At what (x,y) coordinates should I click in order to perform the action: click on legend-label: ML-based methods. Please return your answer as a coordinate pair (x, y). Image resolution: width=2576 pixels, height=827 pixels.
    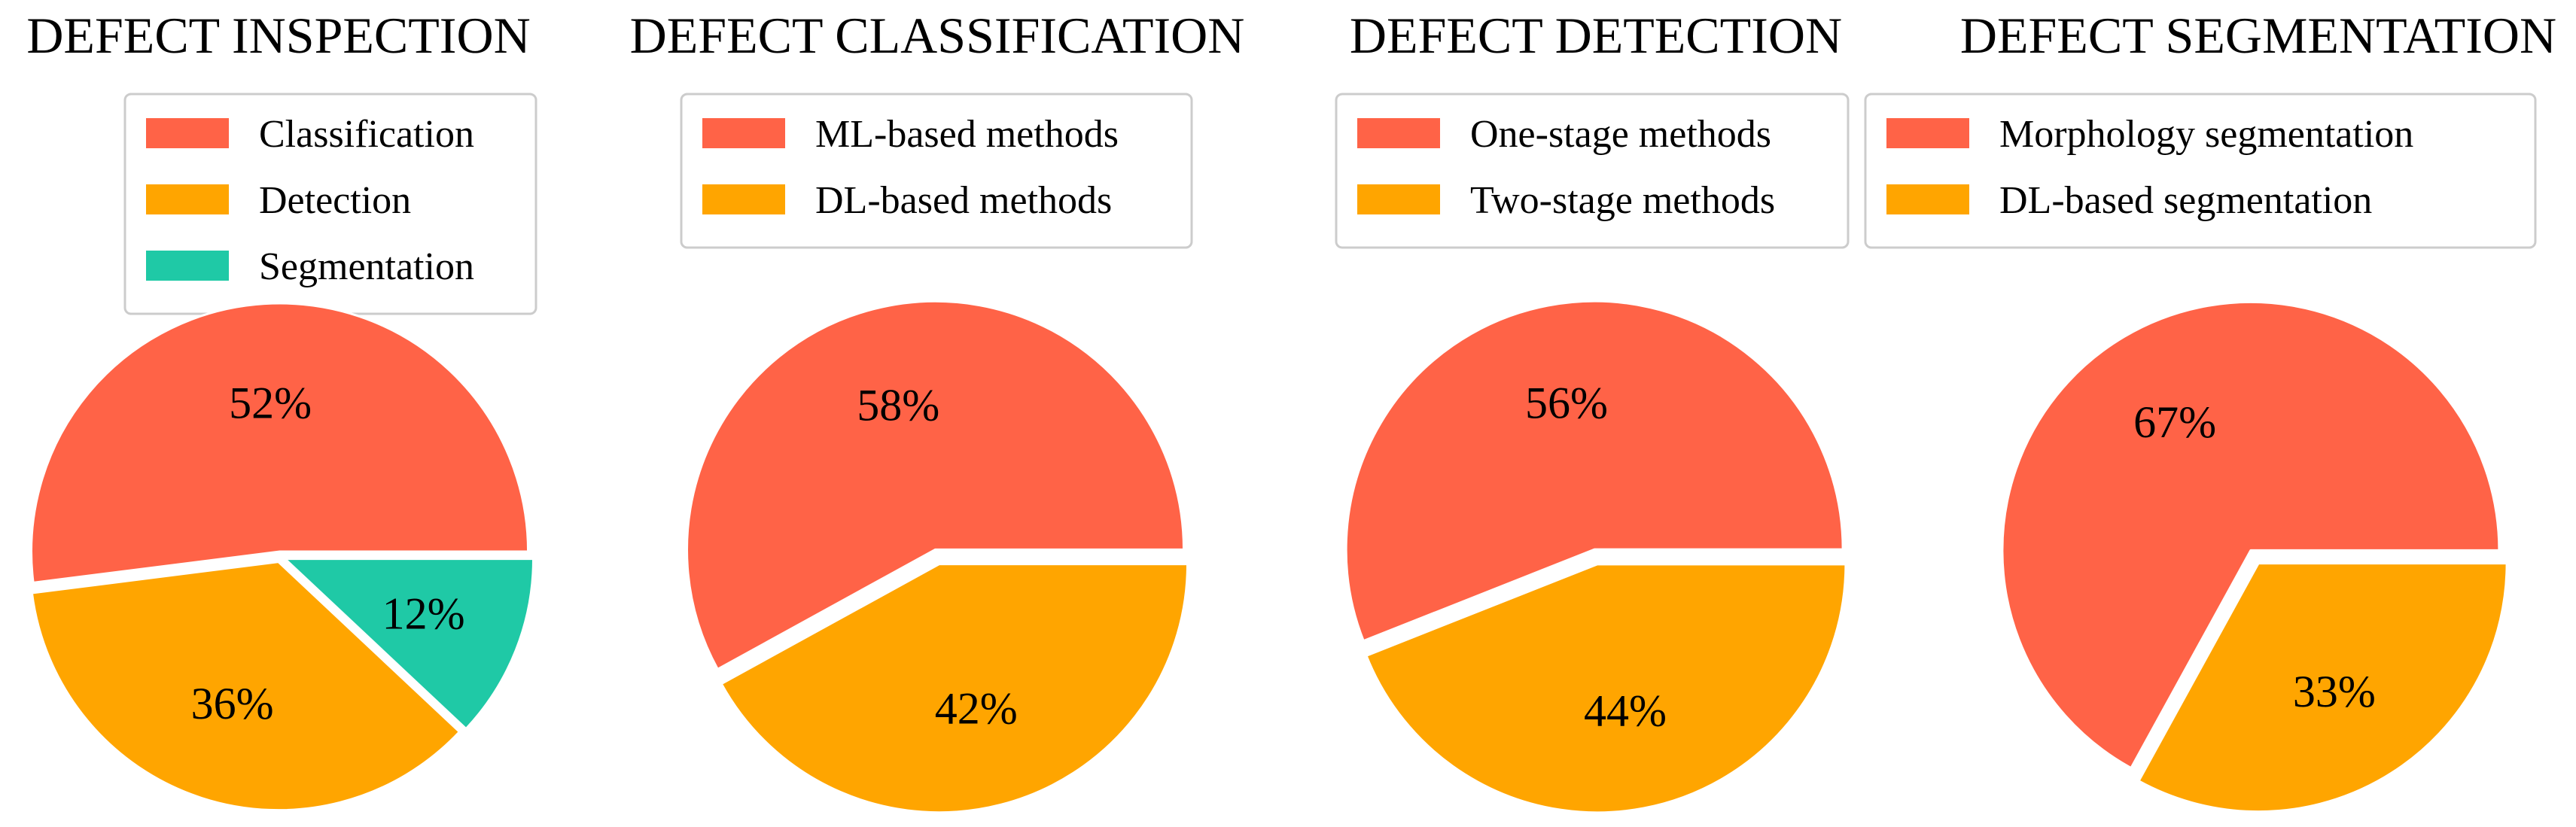
    Looking at the image, I should click on (967, 134).